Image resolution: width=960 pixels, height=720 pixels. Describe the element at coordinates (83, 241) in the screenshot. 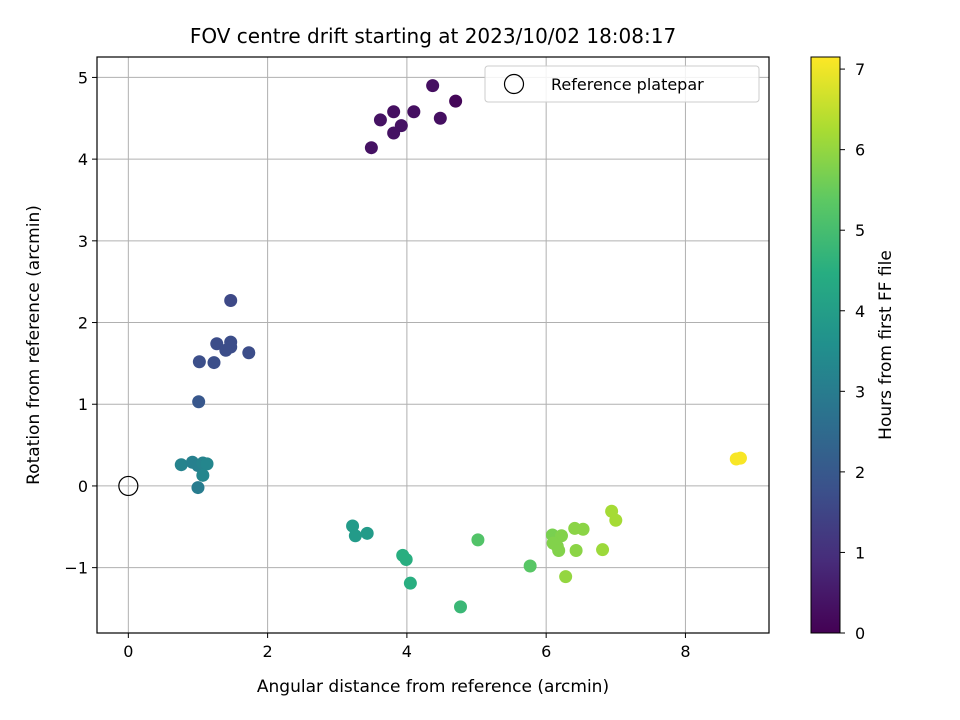

I see `y-tick-label: 3` at that location.